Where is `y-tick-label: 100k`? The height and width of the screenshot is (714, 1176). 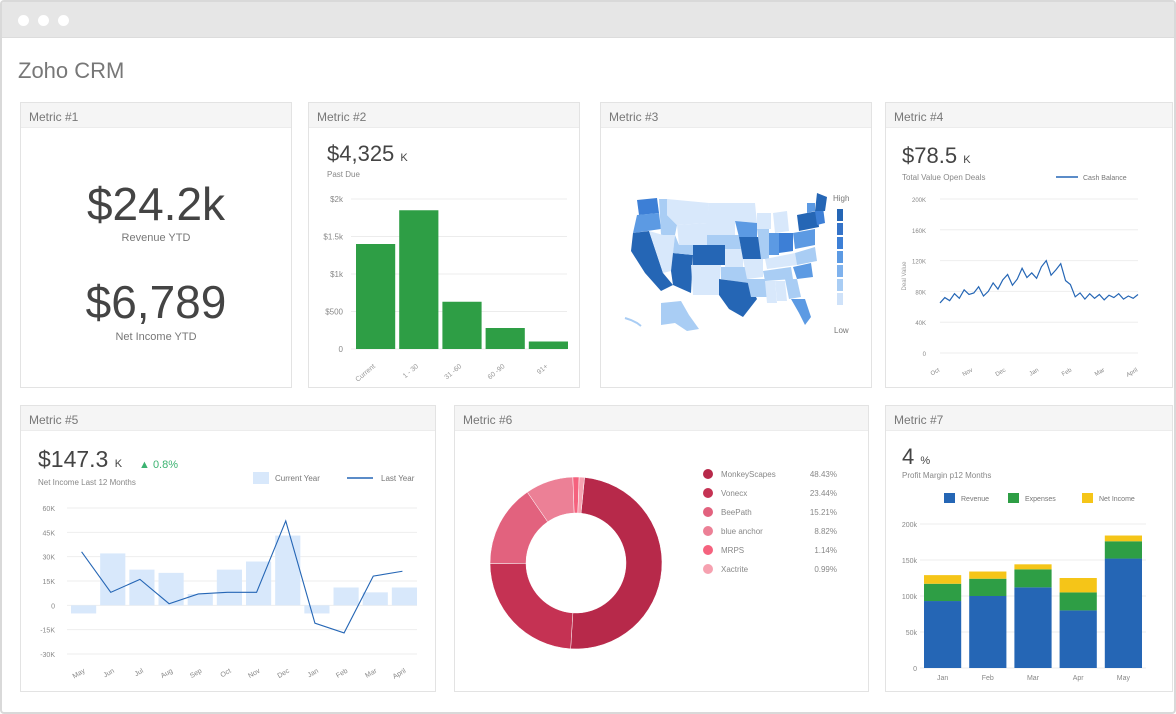 y-tick-label: 100k is located at coordinates (910, 597).